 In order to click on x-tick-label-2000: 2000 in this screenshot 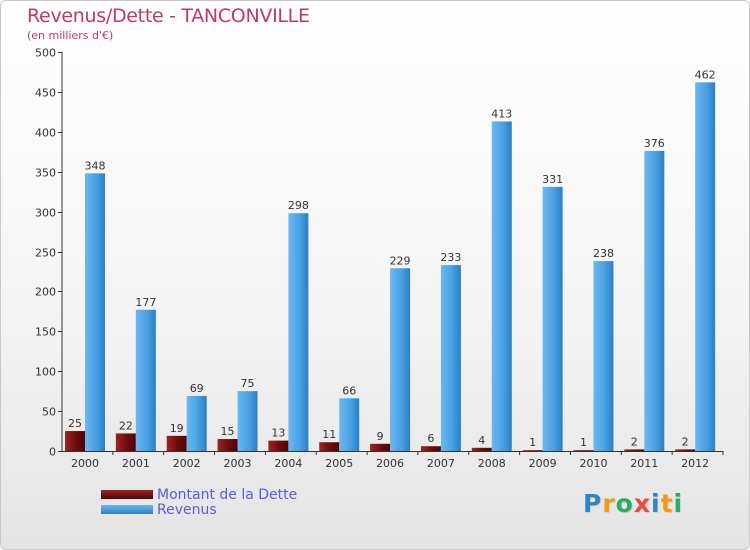, I will do `click(85, 463)`.